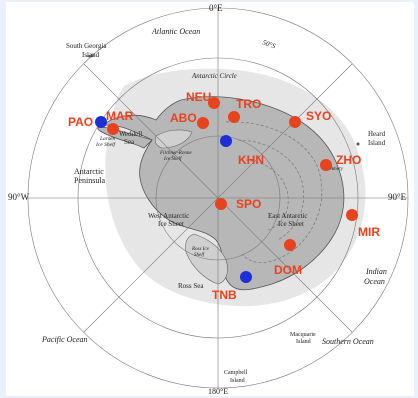 This screenshot has height=398, width=418. I want to click on label-pacific: Pacific Ocean, so click(64, 339).